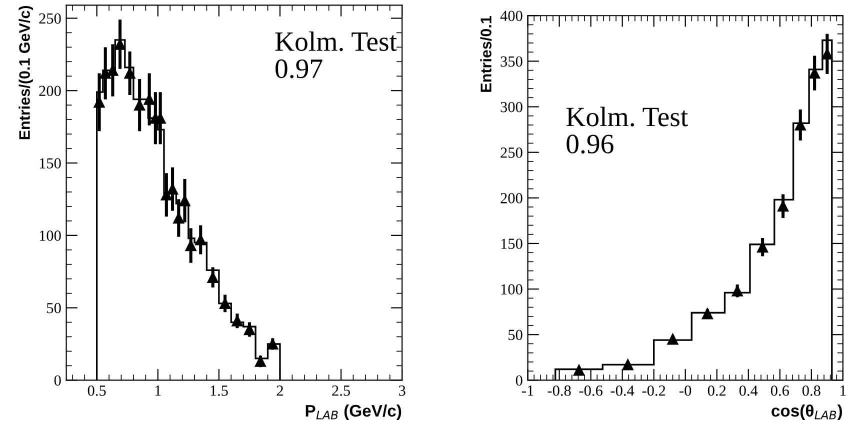 The image size is (861, 434). I want to click on annotation: Kolm. Test 0.97, so click(336, 54).